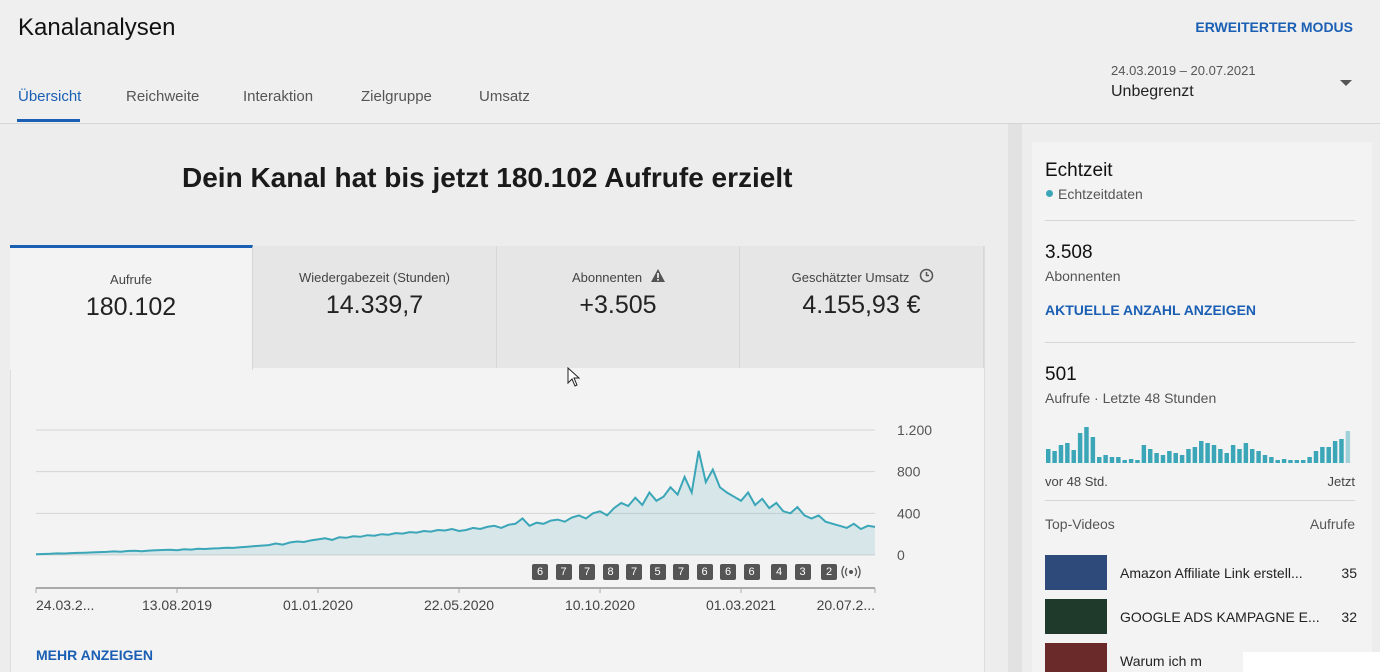 This screenshot has width=1380, height=672. Describe the element at coordinates (278, 96) in the screenshot. I see `tab: Interaktion` at that location.